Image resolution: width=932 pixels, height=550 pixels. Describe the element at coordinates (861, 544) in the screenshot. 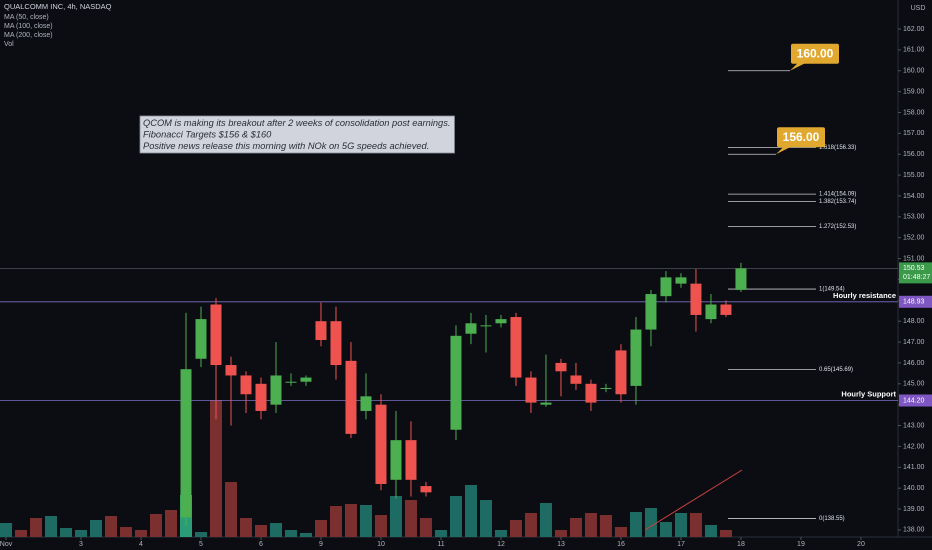

I see `x-tick-label: 20` at that location.